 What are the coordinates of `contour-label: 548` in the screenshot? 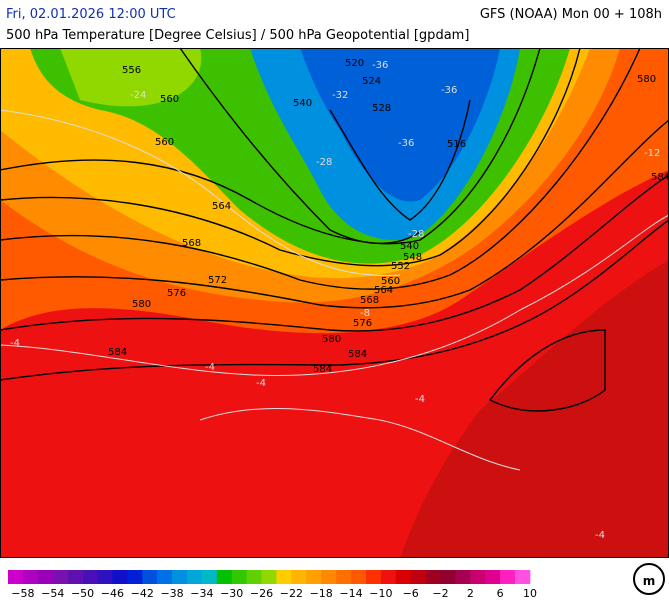 It's located at (412, 257).